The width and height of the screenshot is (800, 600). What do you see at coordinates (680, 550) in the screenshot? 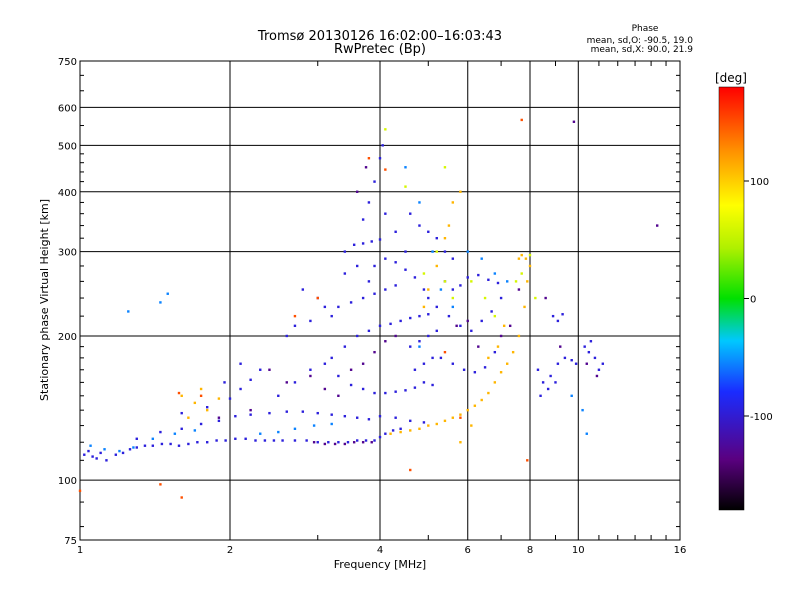
I see `x-tick-label: 16` at bounding box center [680, 550].